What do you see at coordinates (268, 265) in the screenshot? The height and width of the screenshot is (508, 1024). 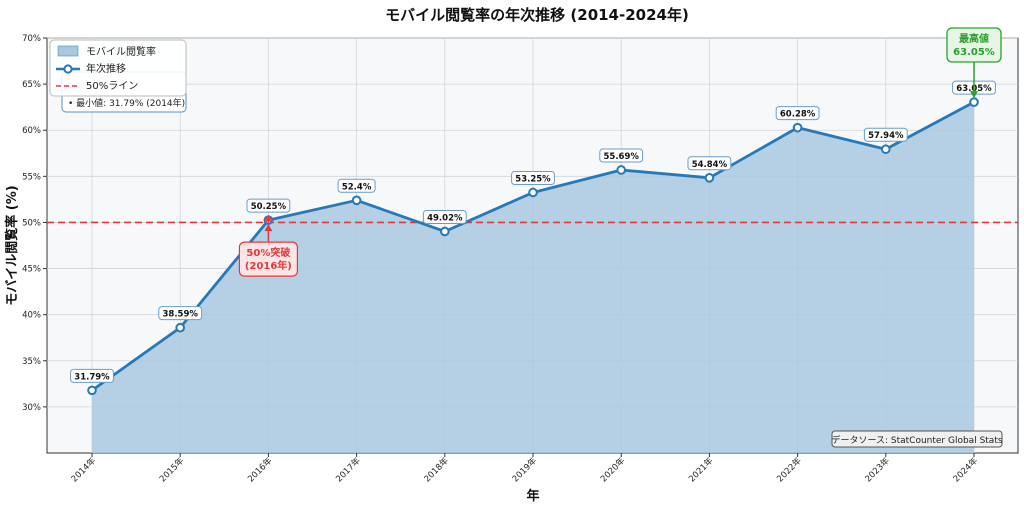 I see `break-callout-text: (2016年)` at bounding box center [268, 265].